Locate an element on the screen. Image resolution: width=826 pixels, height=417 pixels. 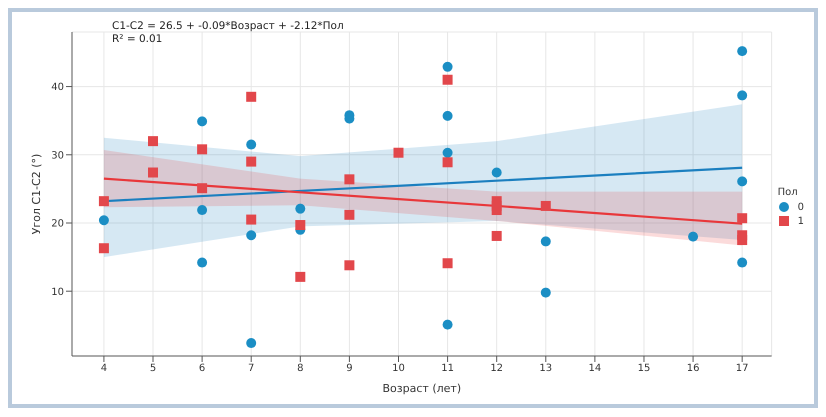
x-tick-label: 14 is located at coordinates (595, 368).